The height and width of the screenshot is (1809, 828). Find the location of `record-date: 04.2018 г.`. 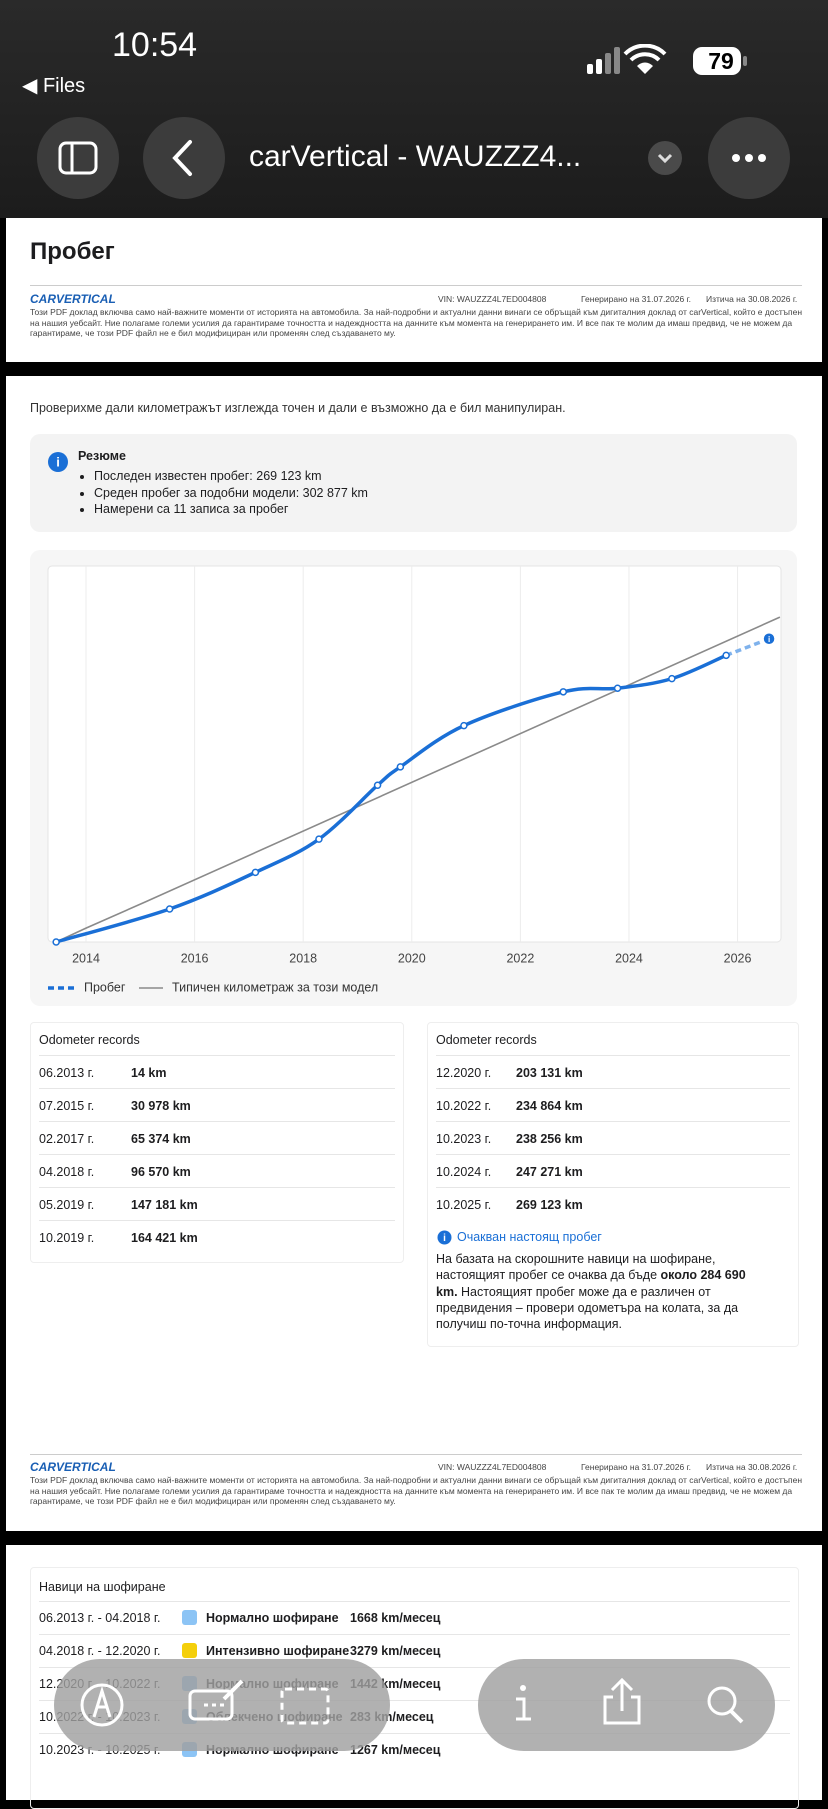

record-date: 04.2018 г. is located at coordinates (67, 1172).